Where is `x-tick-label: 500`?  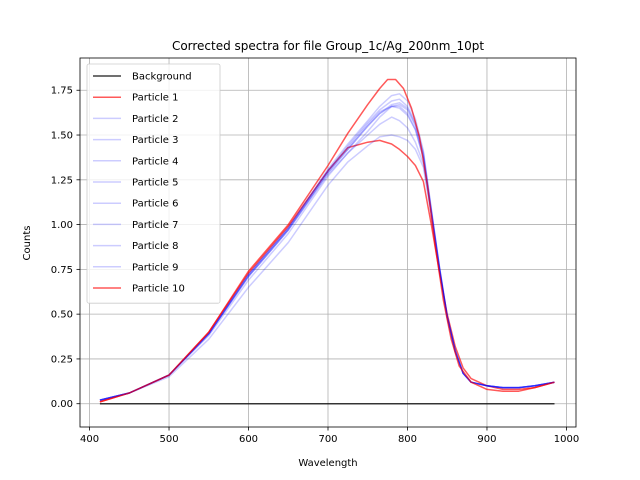 x-tick-label: 500 is located at coordinates (168, 439).